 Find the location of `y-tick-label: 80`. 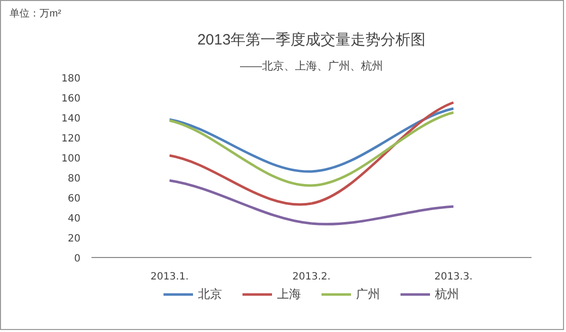

y-tick-label: 80 is located at coordinates (74, 179).